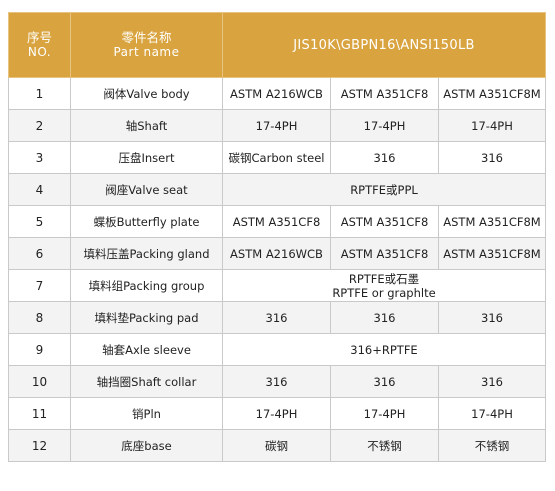 This screenshot has width=555, height=491. Describe the element at coordinates (146, 445) in the screenshot. I see `part-name-cell: 底座base` at that location.